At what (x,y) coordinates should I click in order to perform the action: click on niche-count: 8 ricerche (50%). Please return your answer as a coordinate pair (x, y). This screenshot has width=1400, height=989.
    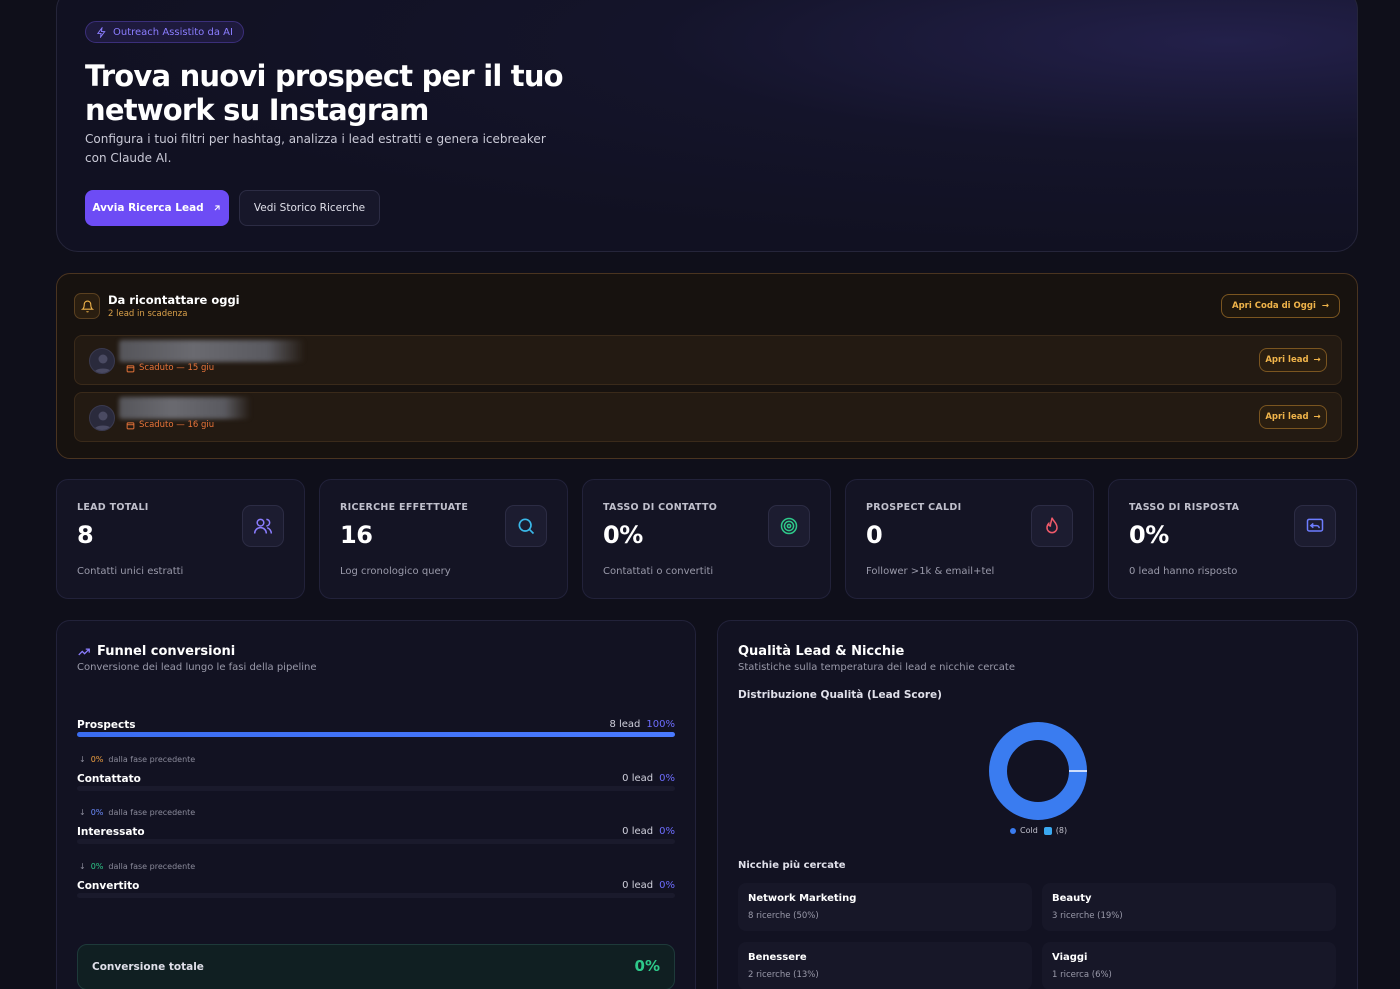
    Looking at the image, I should click on (783, 916).